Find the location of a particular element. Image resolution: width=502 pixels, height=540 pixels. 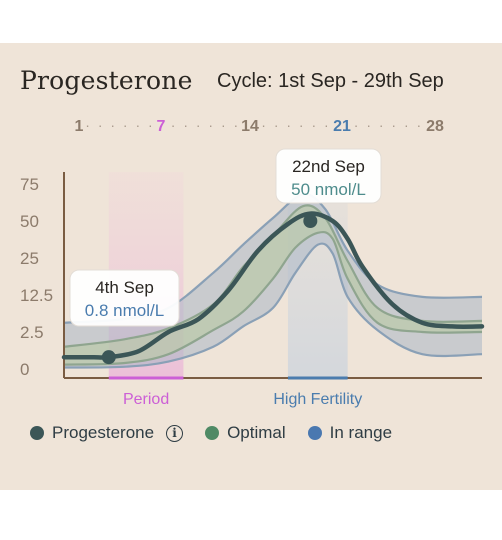

phase-label: High Fertility is located at coordinates (317, 399).